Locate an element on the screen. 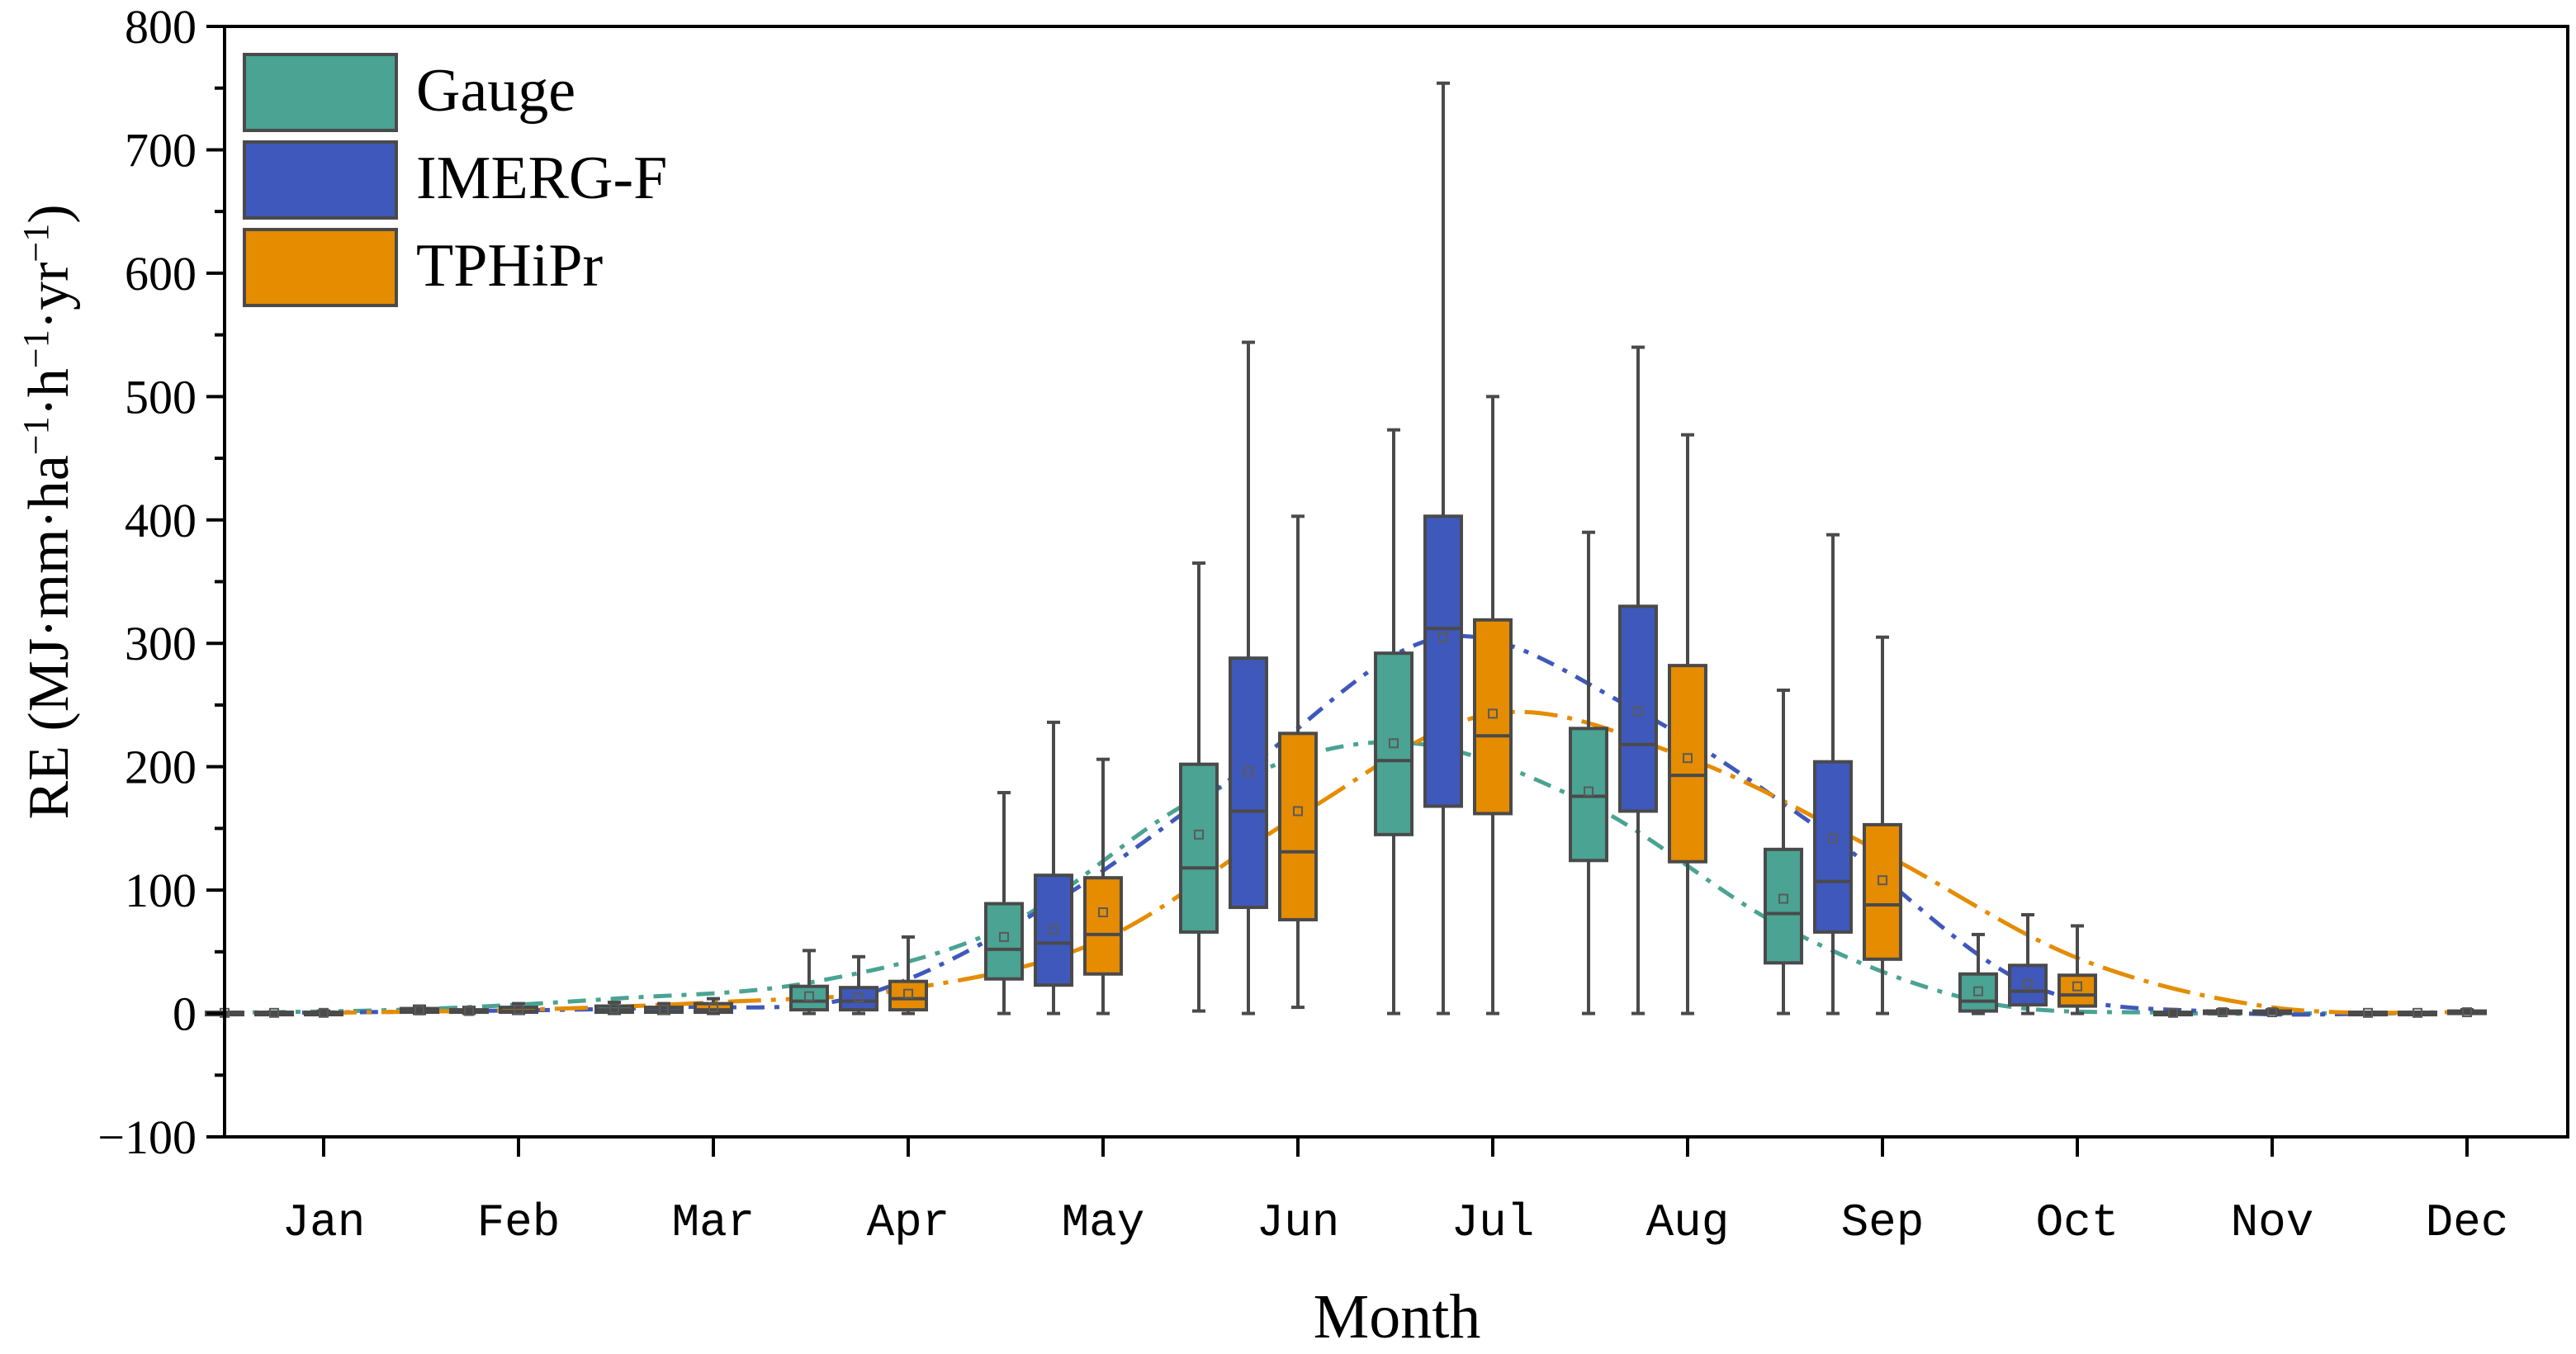 The width and height of the screenshot is (2576, 1354). box-gauge-jun is located at coordinates (1199, 787).